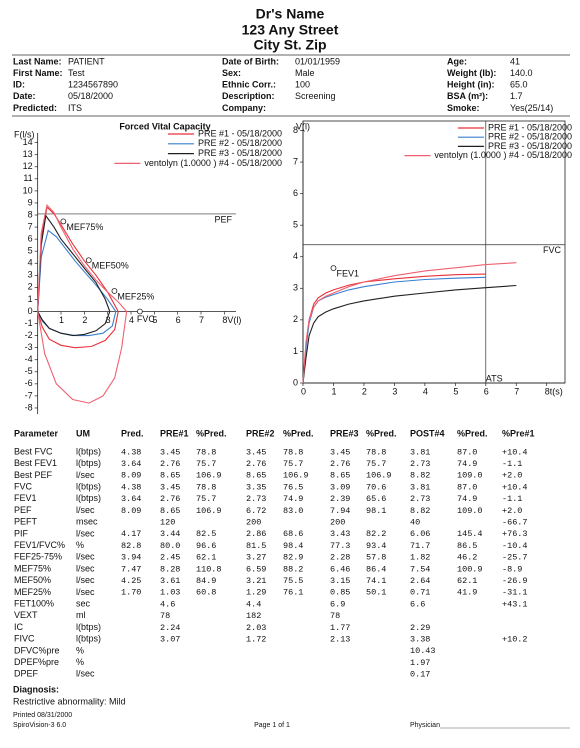  What do you see at coordinates (340, 593) in the screenshot?
I see `table-value: 0.85` at bounding box center [340, 593].